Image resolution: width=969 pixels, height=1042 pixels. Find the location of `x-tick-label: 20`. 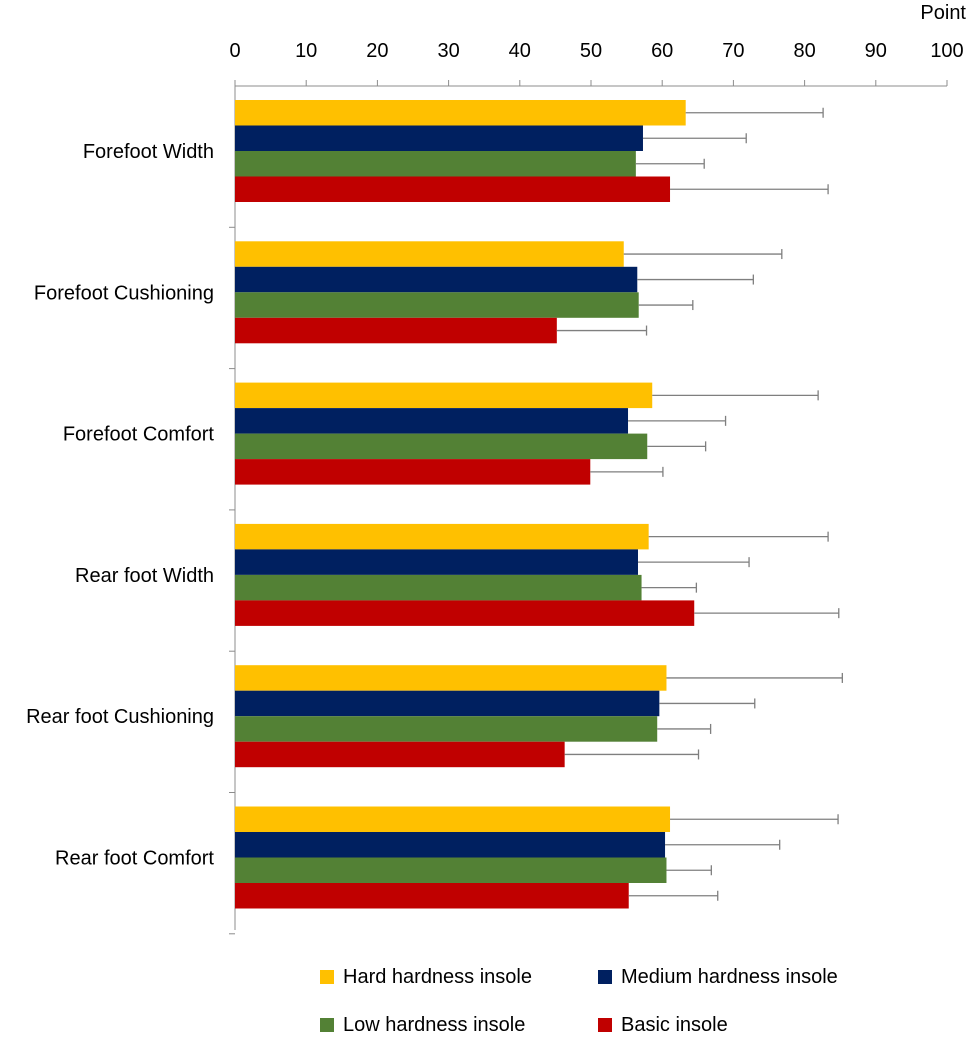

x-tick-label: 20 is located at coordinates (377, 51).